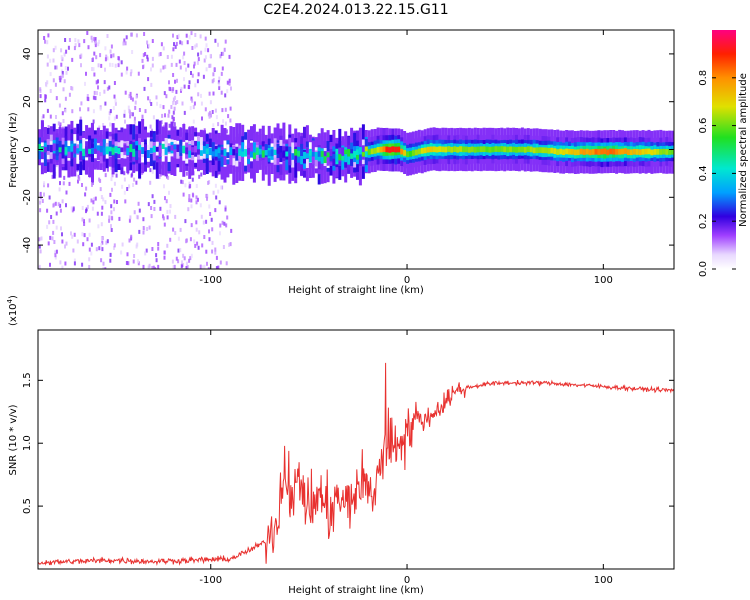 The height and width of the screenshot is (600, 750). What do you see at coordinates (27, 54) in the screenshot?
I see `spectrogram-y-tick-label: 40` at bounding box center [27, 54].